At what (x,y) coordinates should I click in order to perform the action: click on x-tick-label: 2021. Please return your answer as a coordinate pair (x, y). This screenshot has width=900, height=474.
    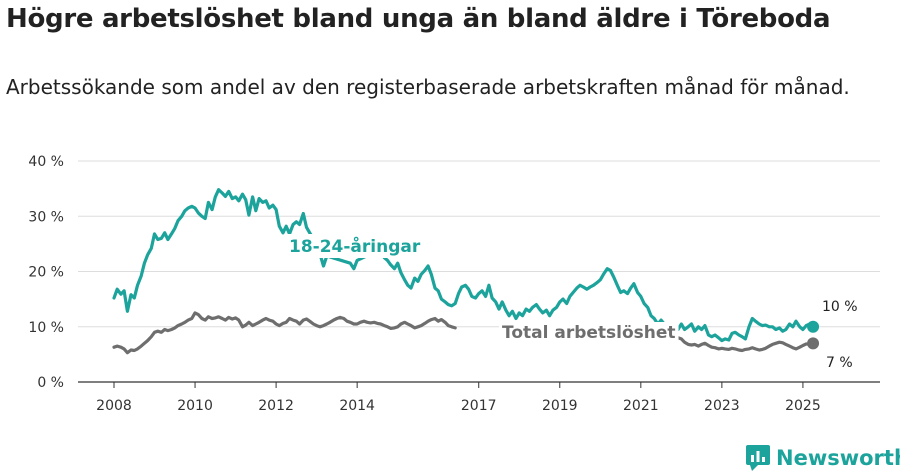
    Looking at the image, I should click on (641, 406).